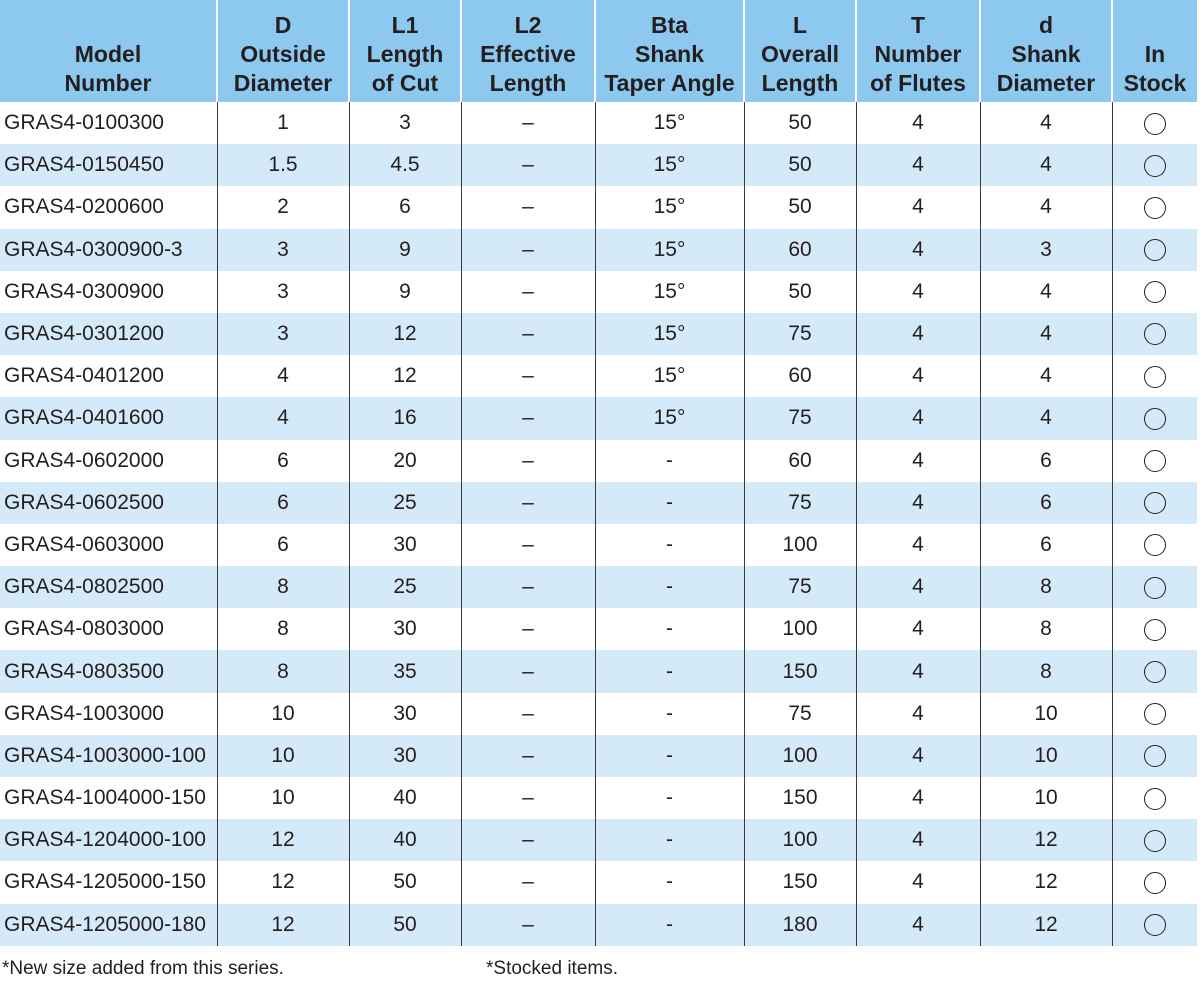 This screenshot has height=993, width=1200. I want to click on note-stocked: *Stocked items., so click(552, 968).